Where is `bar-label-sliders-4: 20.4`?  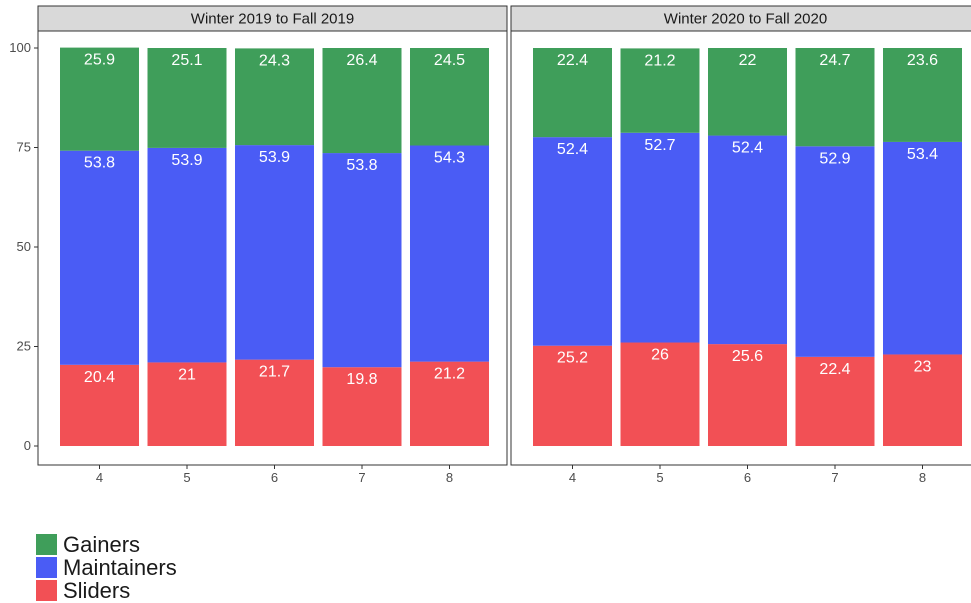
bar-label-sliders-4: 20.4 is located at coordinates (99, 377).